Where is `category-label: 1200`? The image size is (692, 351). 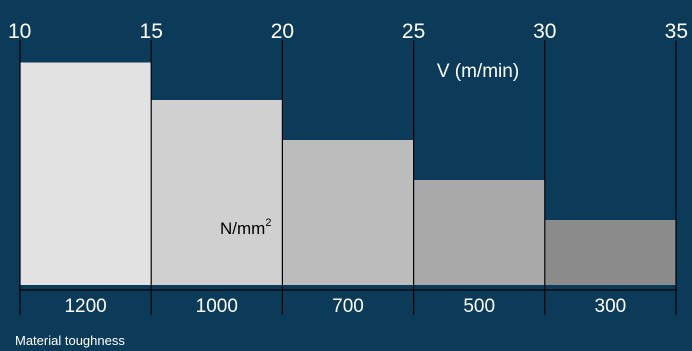 category-label: 1200 is located at coordinates (85, 306).